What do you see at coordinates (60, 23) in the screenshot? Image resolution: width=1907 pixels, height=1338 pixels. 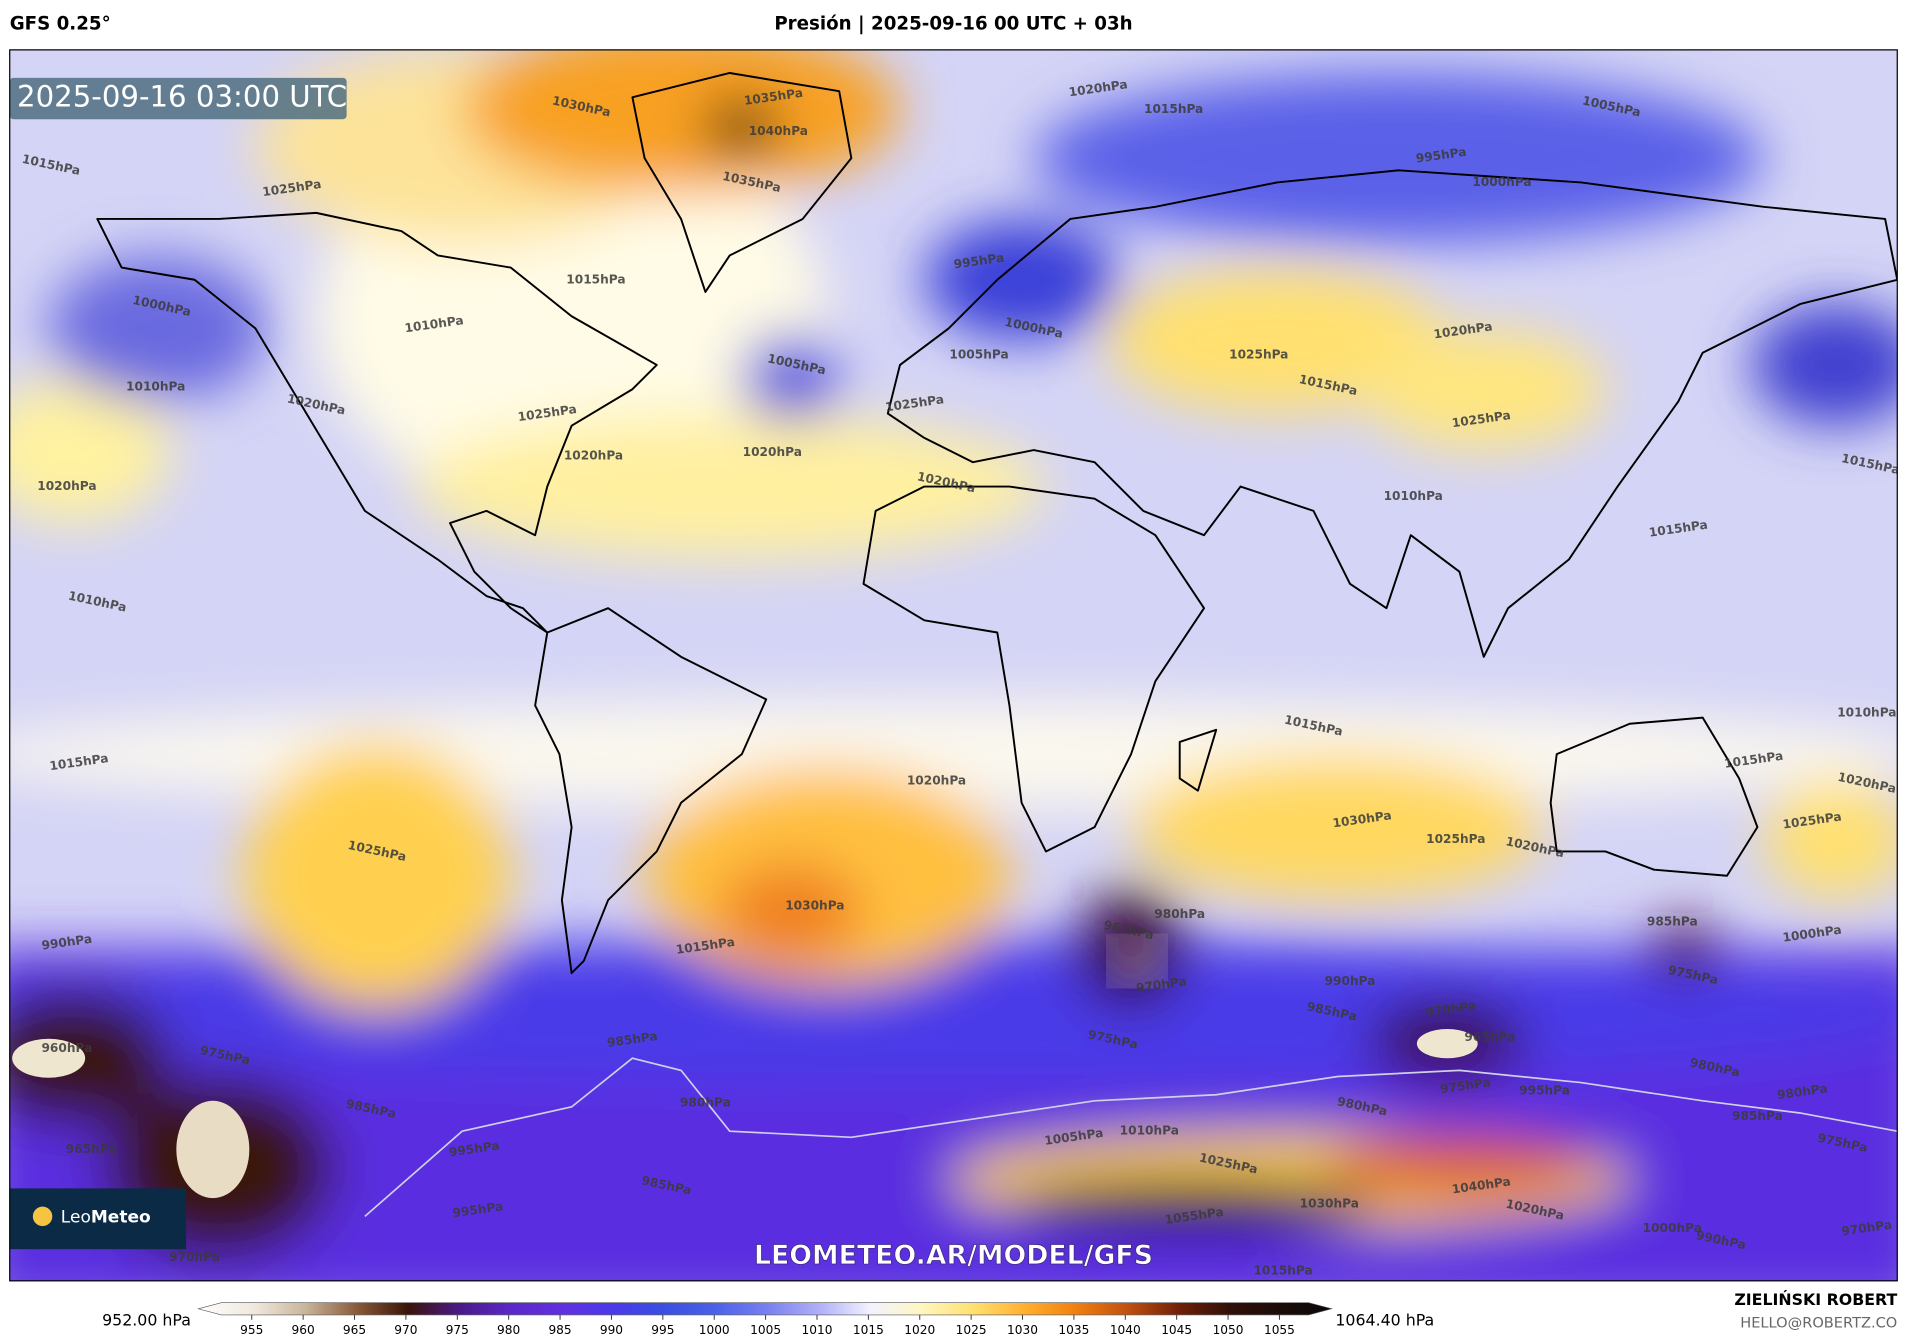 I see `model-name: GFS 0.25°` at bounding box center [60, 23].